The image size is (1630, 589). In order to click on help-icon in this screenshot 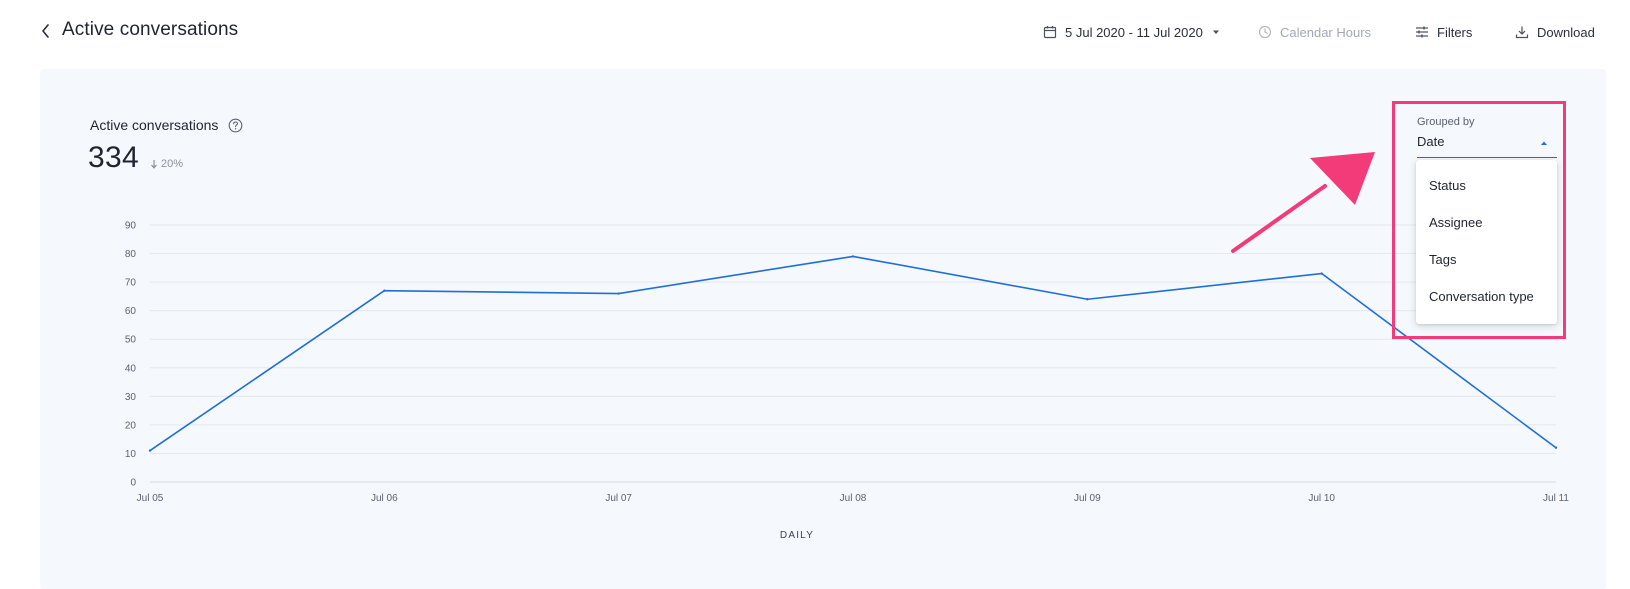, I will do `click(235, 125)`.